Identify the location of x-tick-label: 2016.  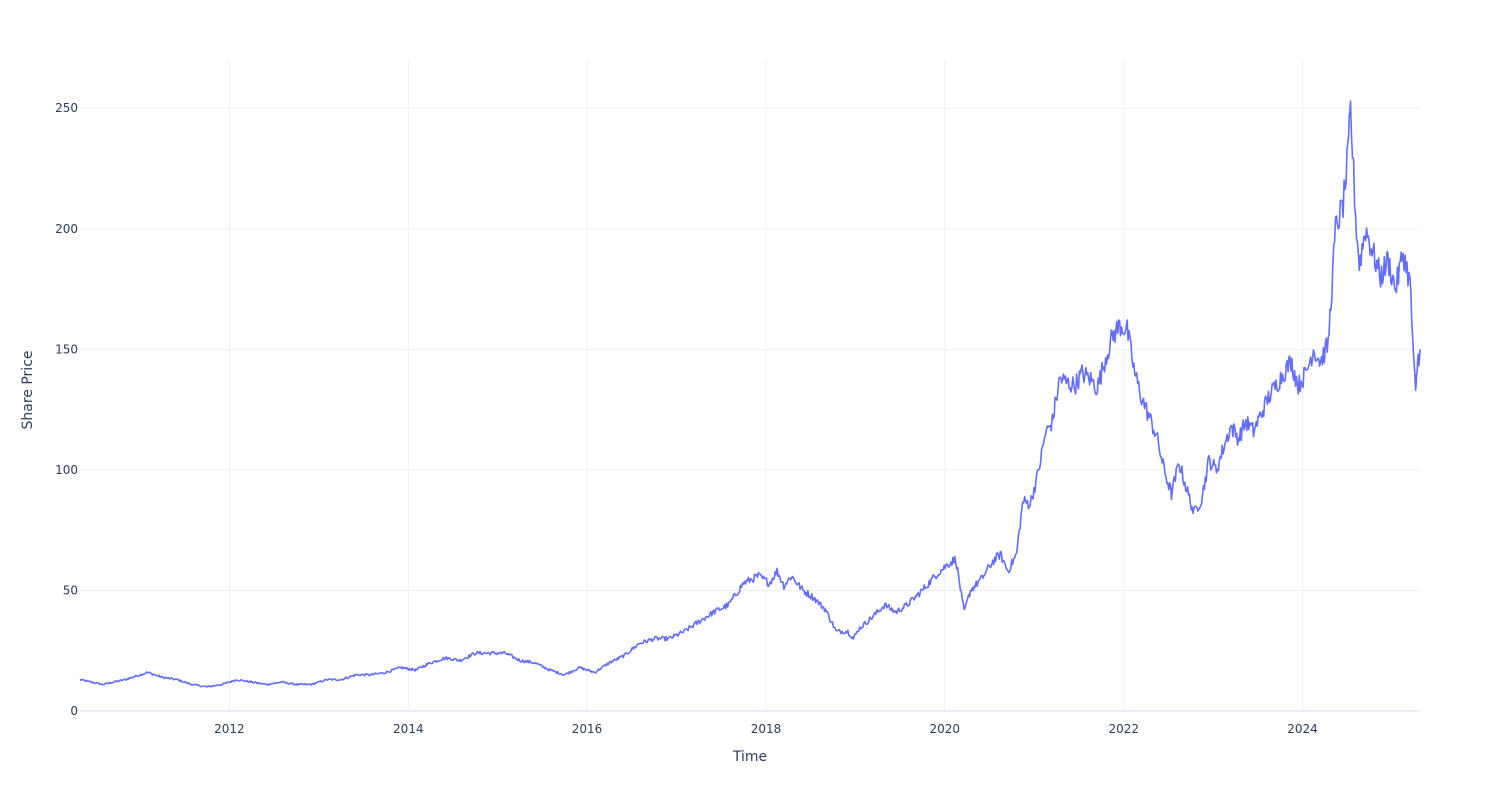
(587, 729).